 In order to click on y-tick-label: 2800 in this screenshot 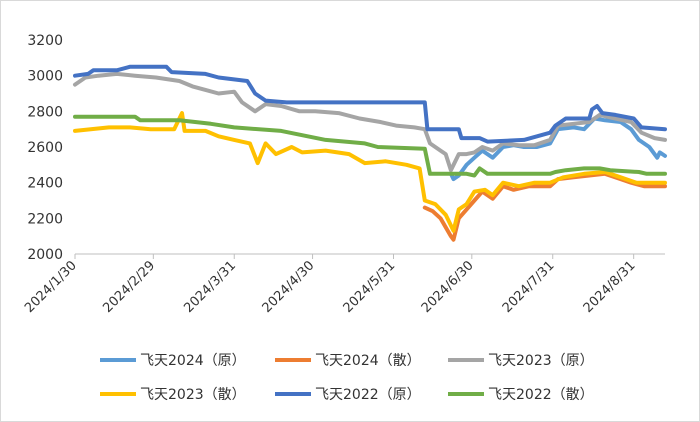, I will do `click(45, 112)`.